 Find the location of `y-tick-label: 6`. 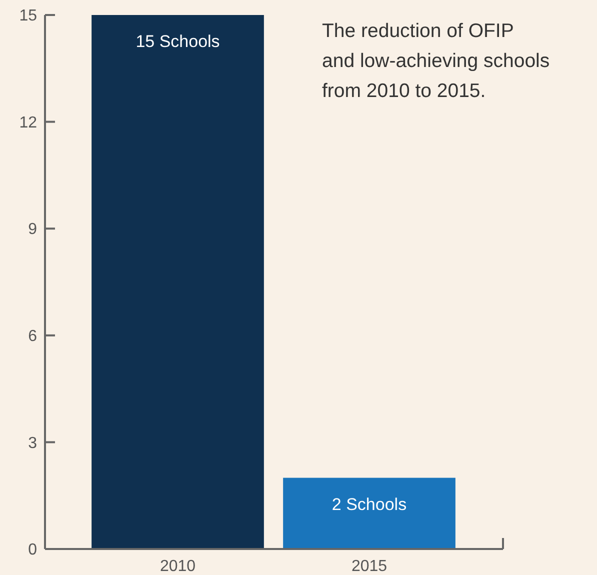

y-tick-label: 6 is located at coordinates (33, 336).